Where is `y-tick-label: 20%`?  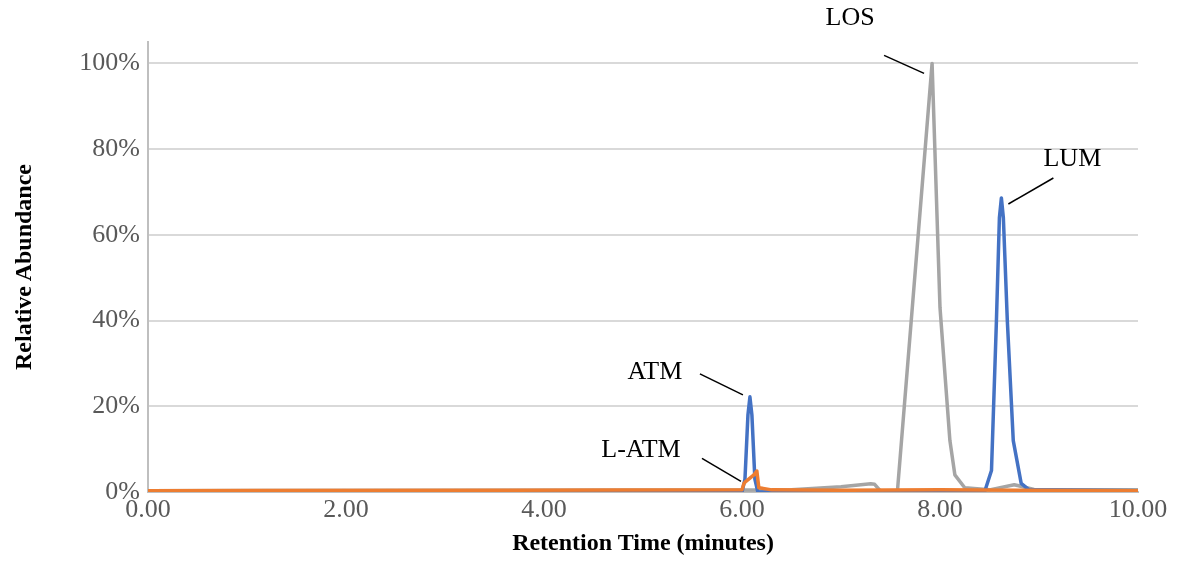 y-tick-label: 20% is located at coordinates (116, 405).